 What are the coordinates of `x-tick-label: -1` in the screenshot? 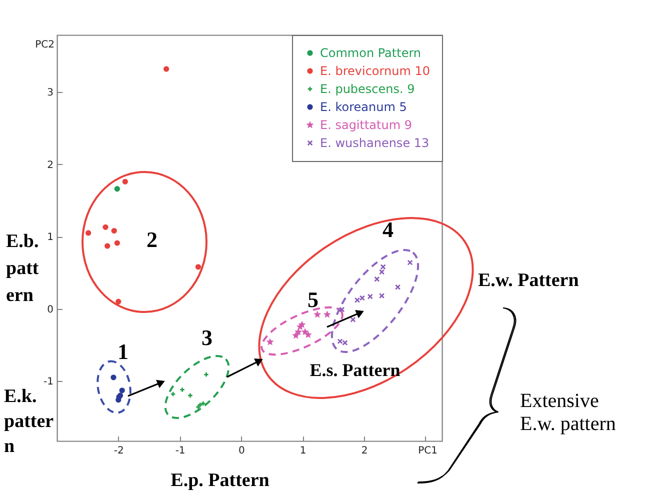 It's located at (180, 451).